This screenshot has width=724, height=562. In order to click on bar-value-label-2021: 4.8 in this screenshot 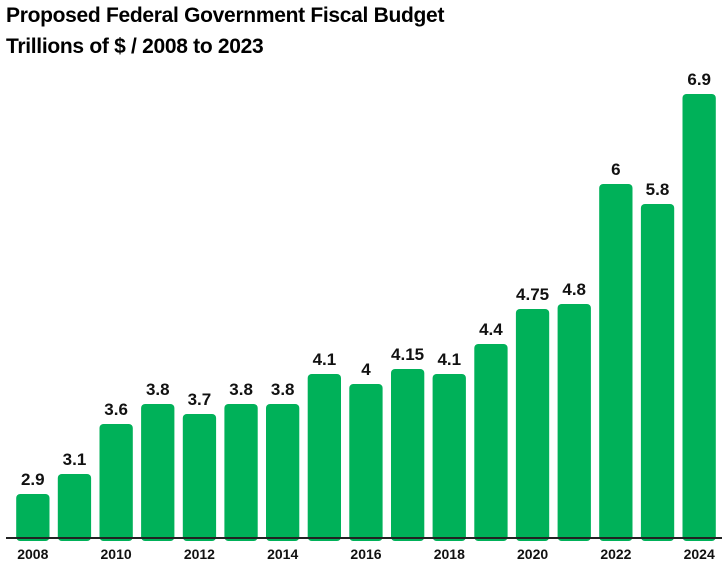, I will do `click(574, 289)`.